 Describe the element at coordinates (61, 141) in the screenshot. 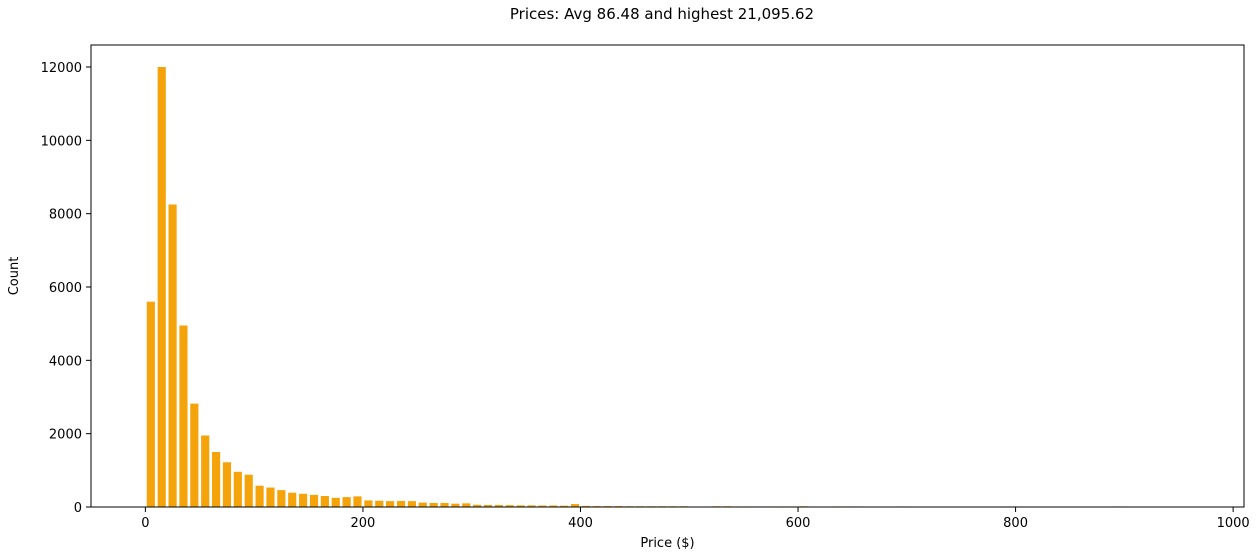

I see `y-tick-label: 10000` at that location.